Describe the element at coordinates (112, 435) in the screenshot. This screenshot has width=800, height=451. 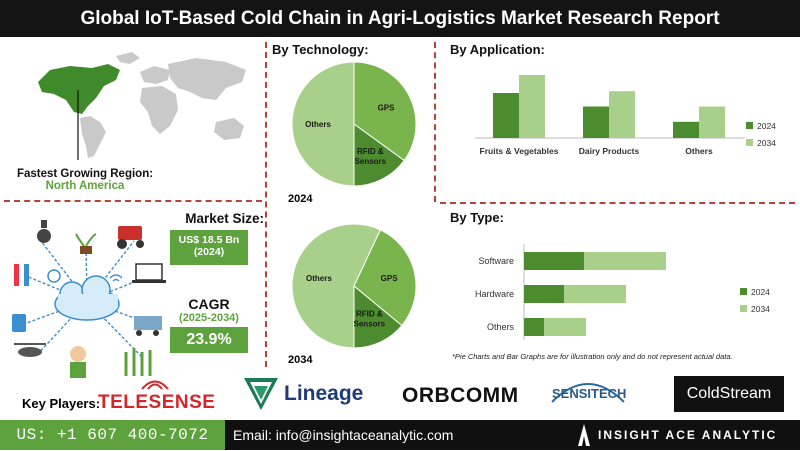
I see `phone-number: US: +1 607 400-7072` at that location.